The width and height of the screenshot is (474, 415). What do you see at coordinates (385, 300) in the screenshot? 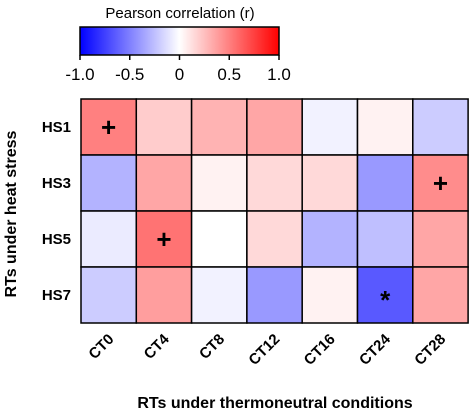
I see `cell-marker-hs7-ct24: *` at bounding box center [385, 300].